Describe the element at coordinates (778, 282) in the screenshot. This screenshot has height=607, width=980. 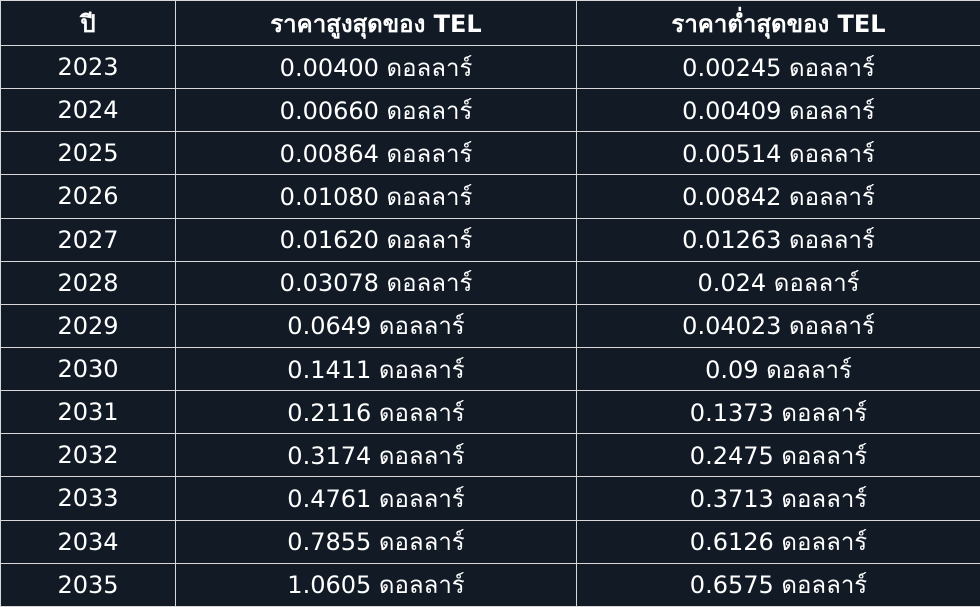
I see `price-cell: 0.024 ดอลลาร์` at that location.